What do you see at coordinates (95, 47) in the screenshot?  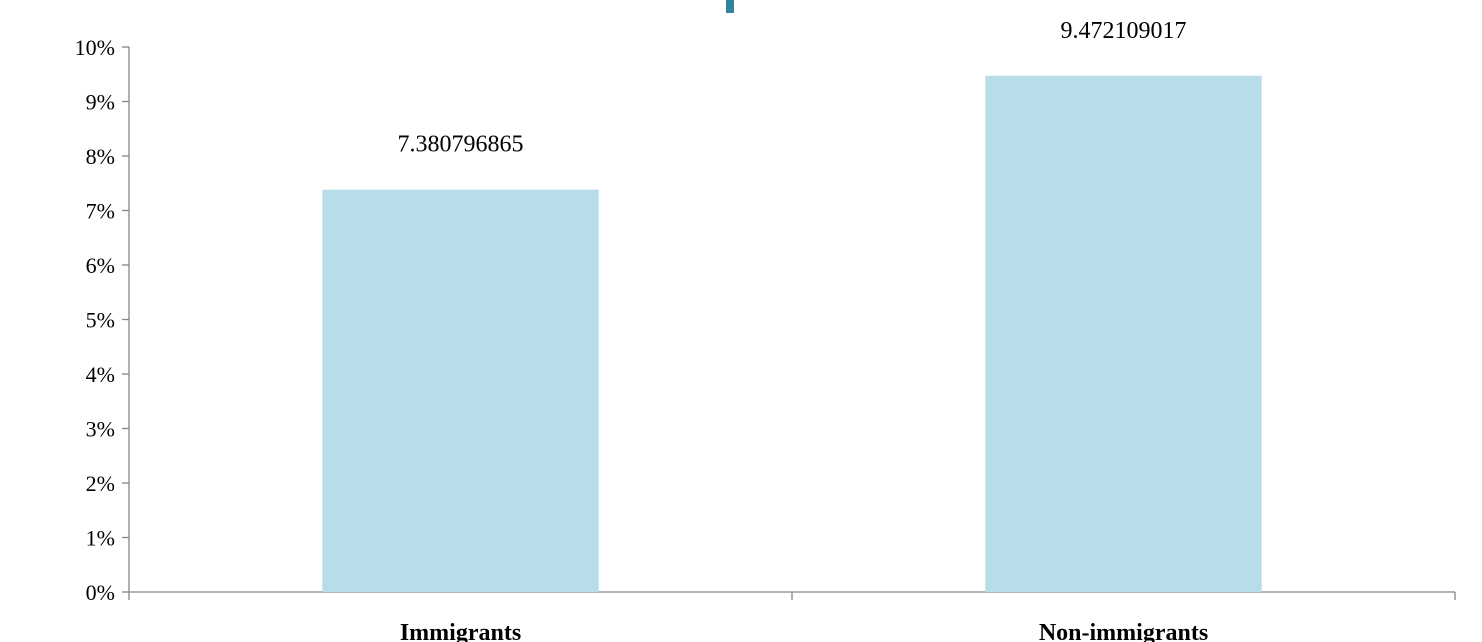 I see `y-tick-label: 10%` at bounding box center [95, 47].